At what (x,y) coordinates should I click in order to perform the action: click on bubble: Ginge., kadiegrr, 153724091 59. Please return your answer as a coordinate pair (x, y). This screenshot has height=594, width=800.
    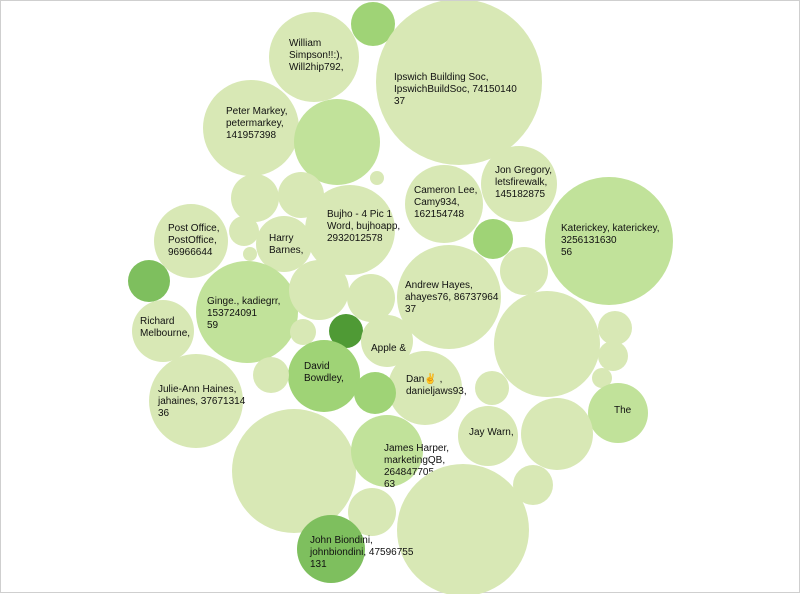
    Looking at the image, I should click on (247, 312).